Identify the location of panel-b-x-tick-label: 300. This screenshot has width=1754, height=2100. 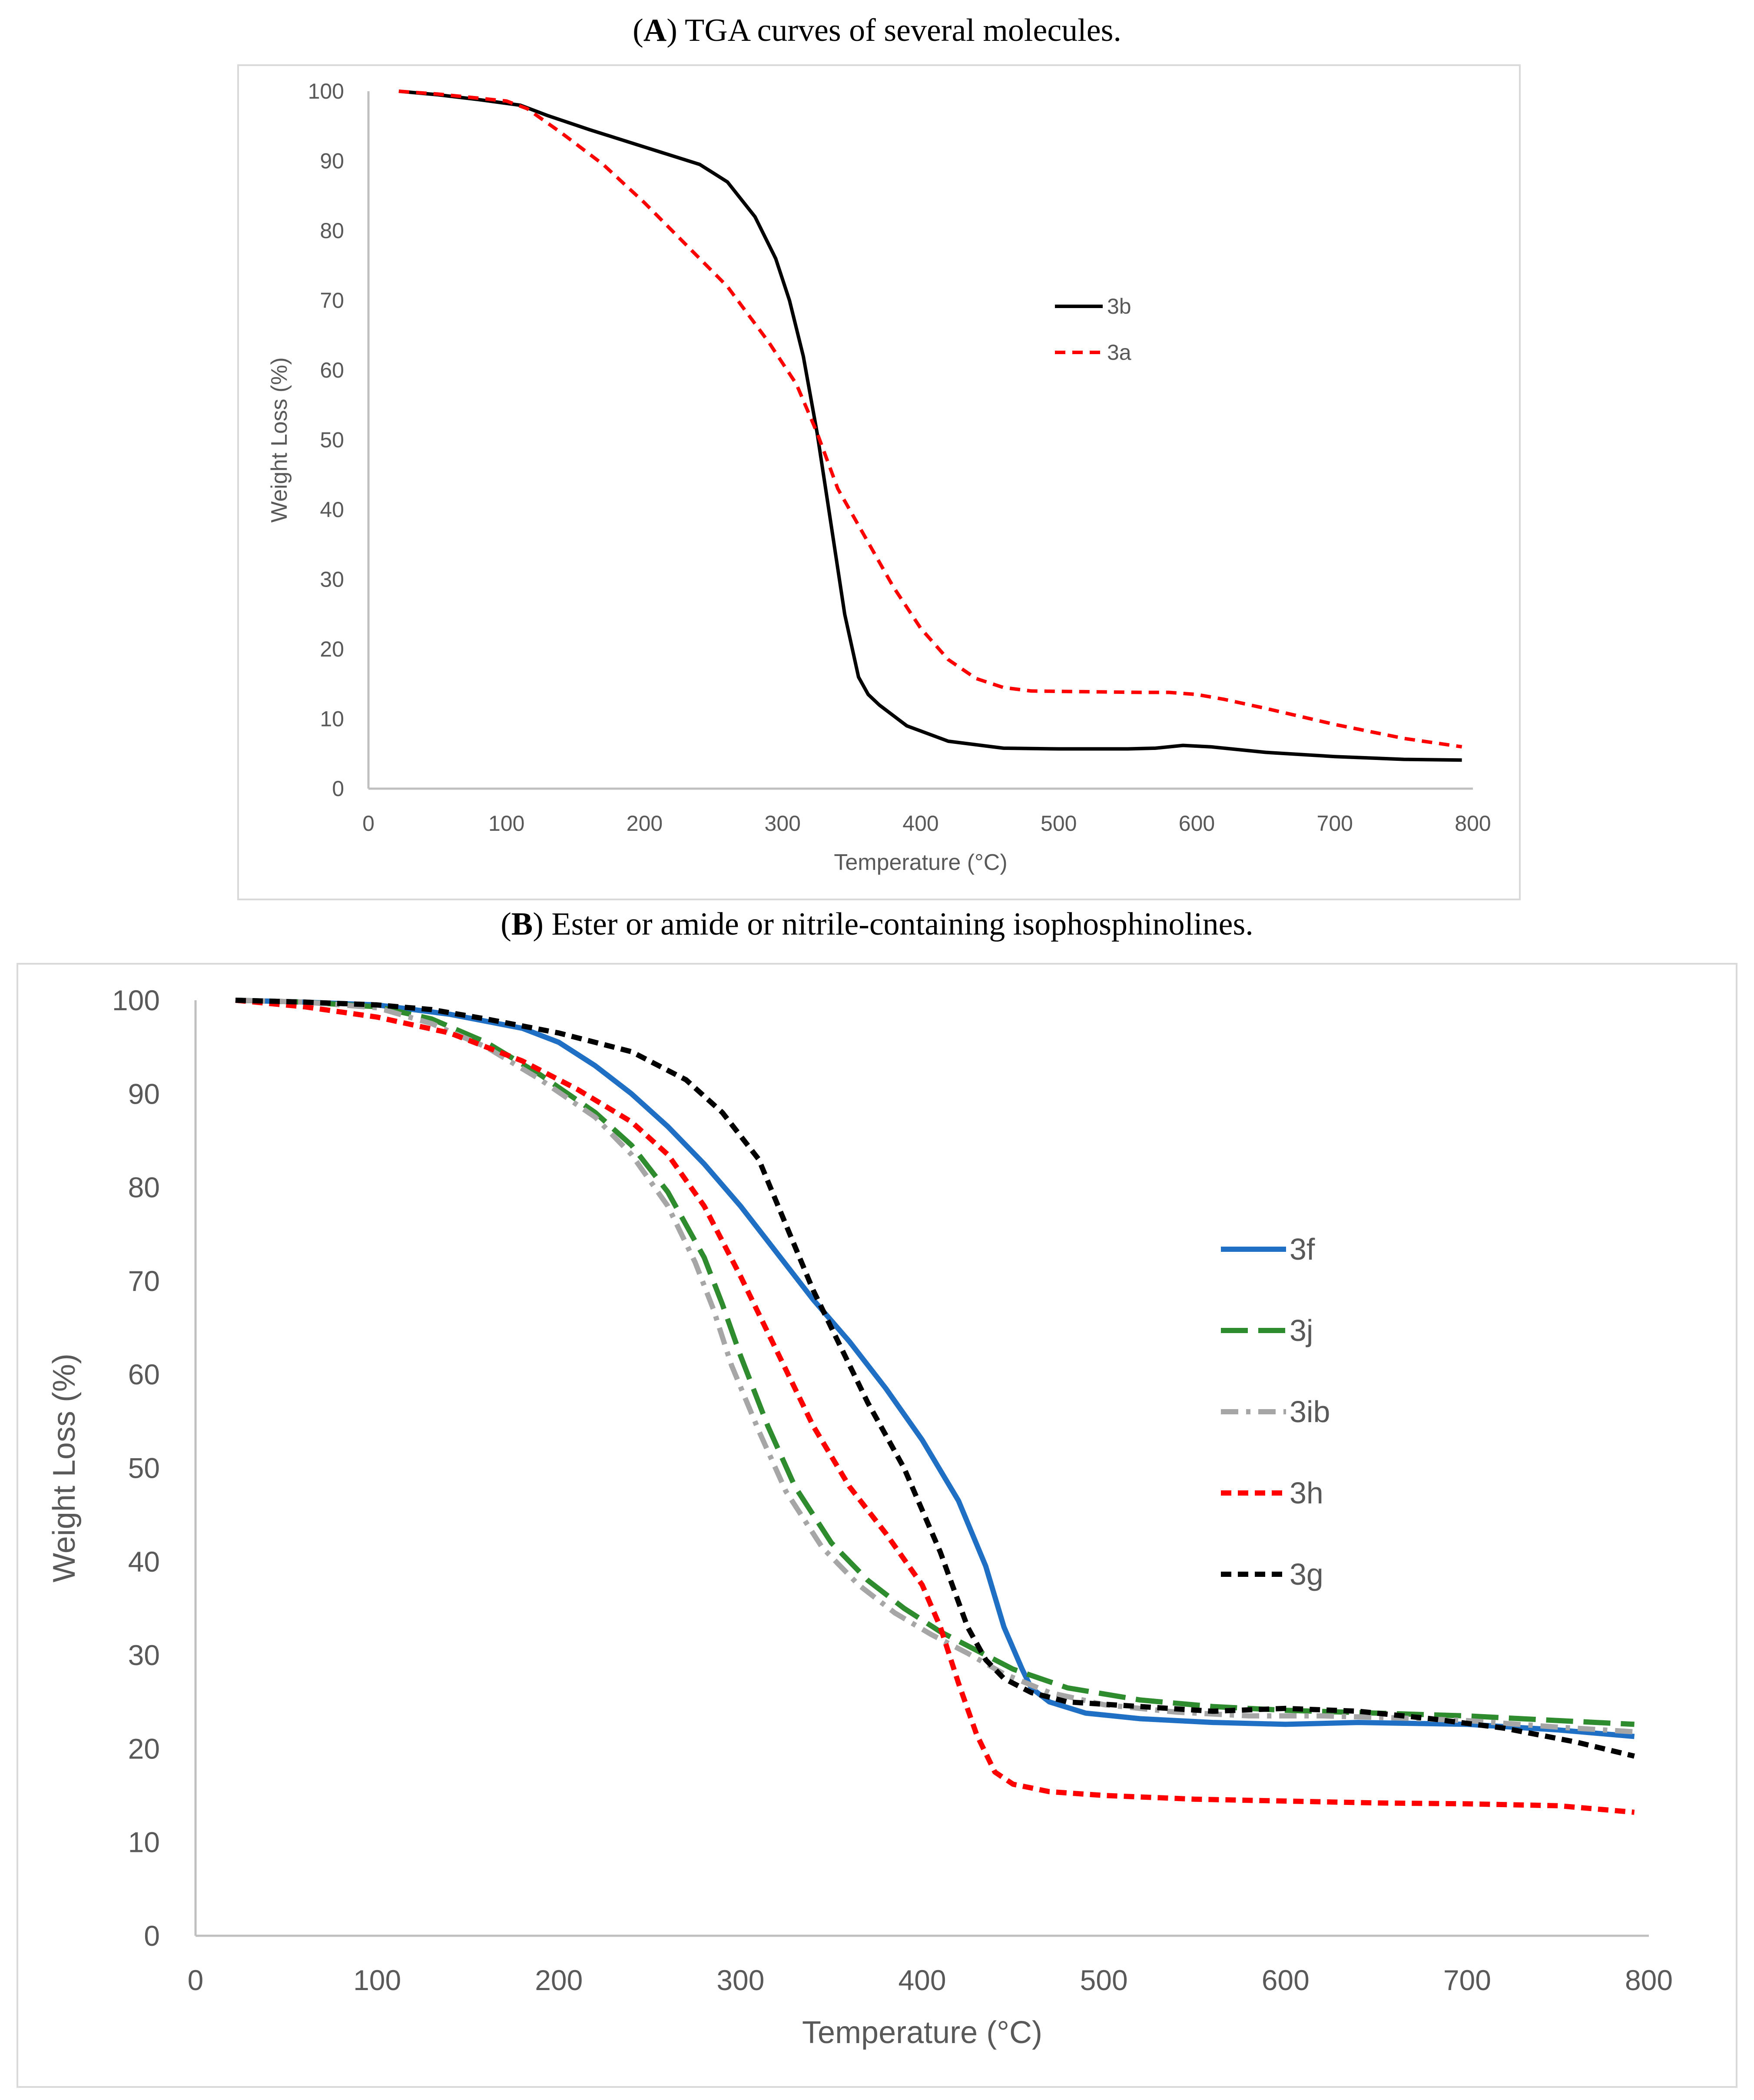
(740, 1980).